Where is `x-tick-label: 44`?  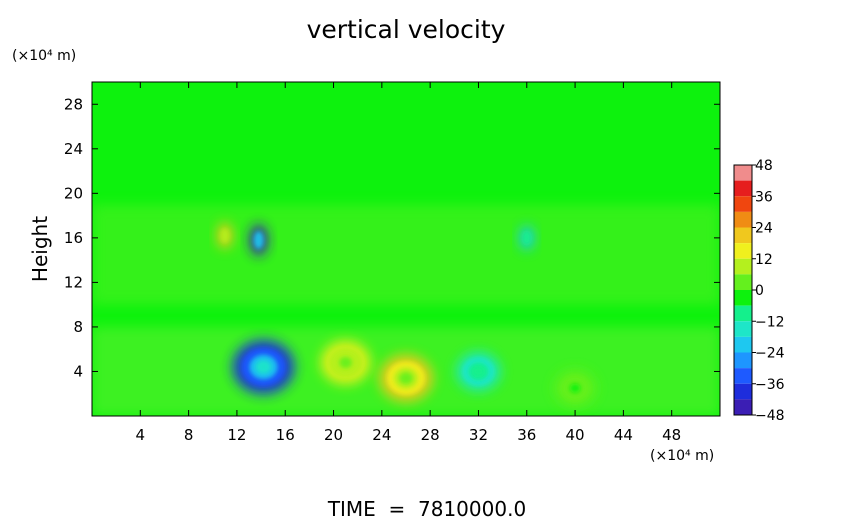 x-tick-label: 44 is located at coordinates (623, 435).